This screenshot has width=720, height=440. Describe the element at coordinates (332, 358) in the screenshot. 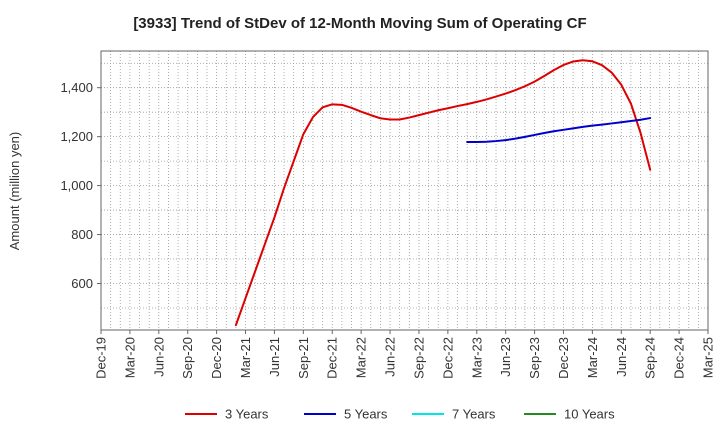

I see `x-tick-label: Dec-21` at that location.